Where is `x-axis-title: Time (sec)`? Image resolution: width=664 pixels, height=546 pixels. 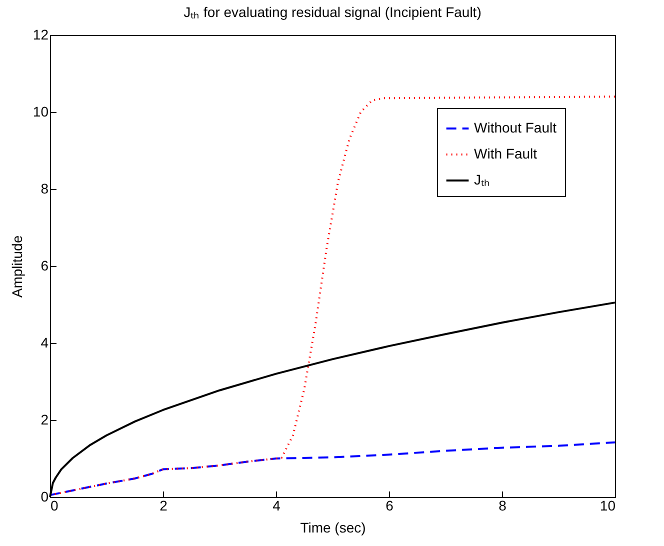 x-axis-title: Time (sec) is located at coordinates (333, 528).